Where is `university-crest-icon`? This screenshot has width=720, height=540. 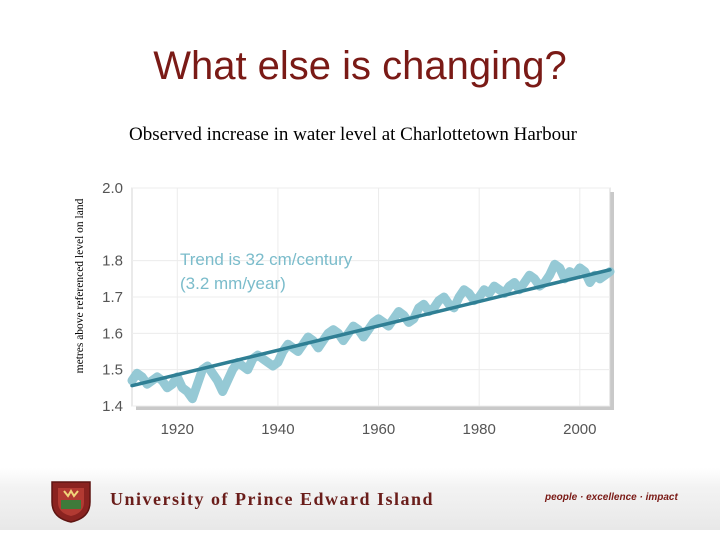 university-crest-icon is located at coordinates (71, 502).